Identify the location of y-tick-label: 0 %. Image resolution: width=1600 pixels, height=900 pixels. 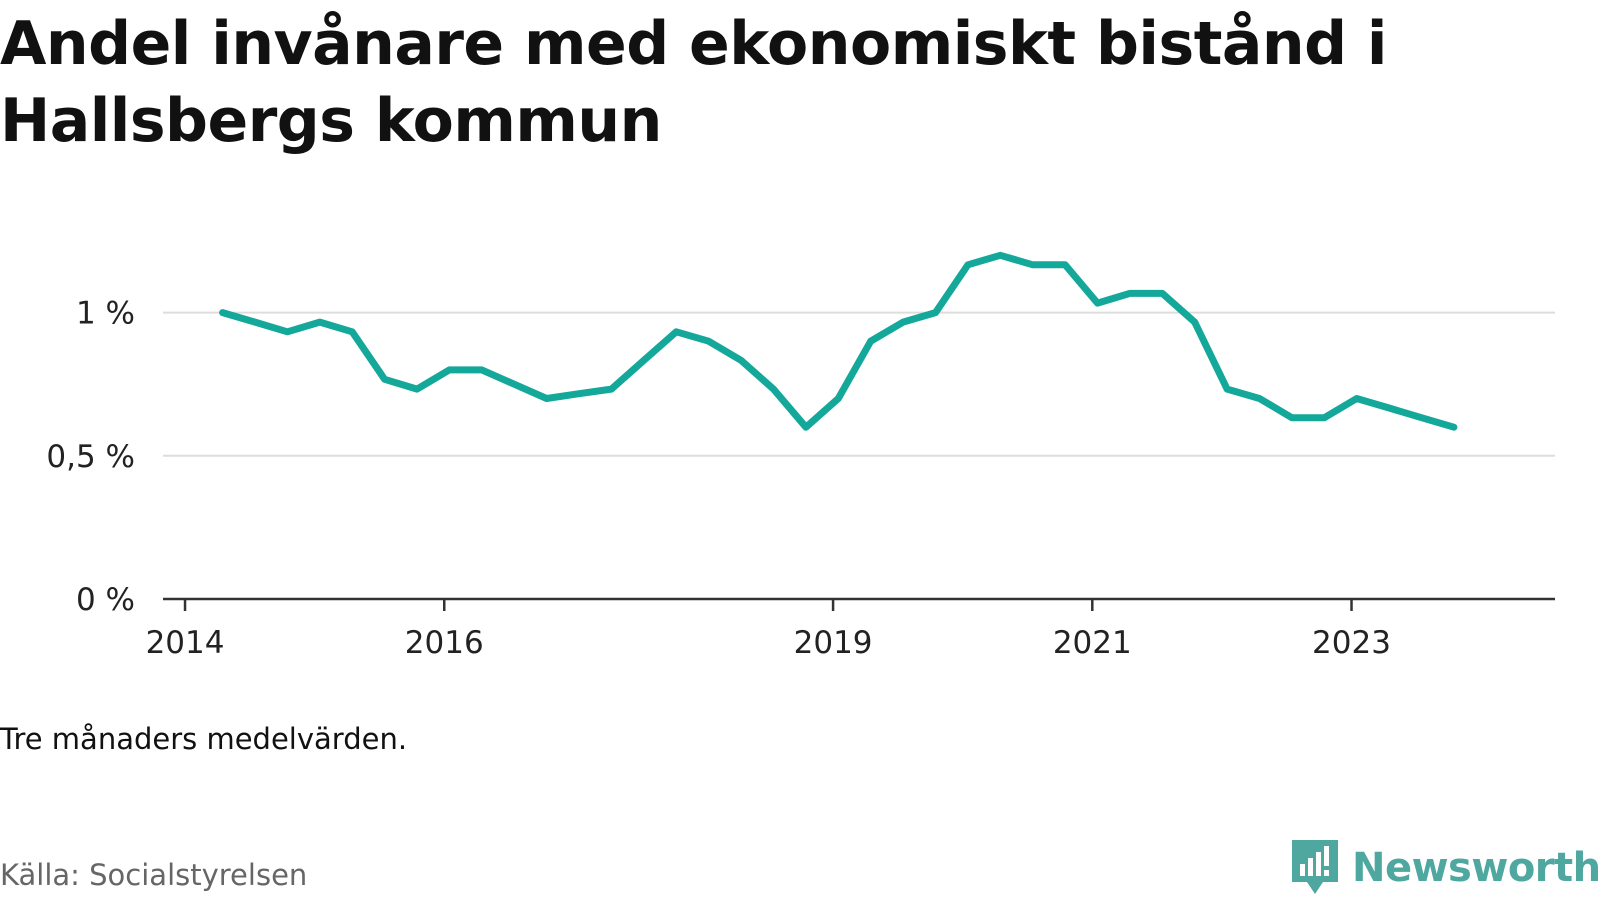
(105, 600).